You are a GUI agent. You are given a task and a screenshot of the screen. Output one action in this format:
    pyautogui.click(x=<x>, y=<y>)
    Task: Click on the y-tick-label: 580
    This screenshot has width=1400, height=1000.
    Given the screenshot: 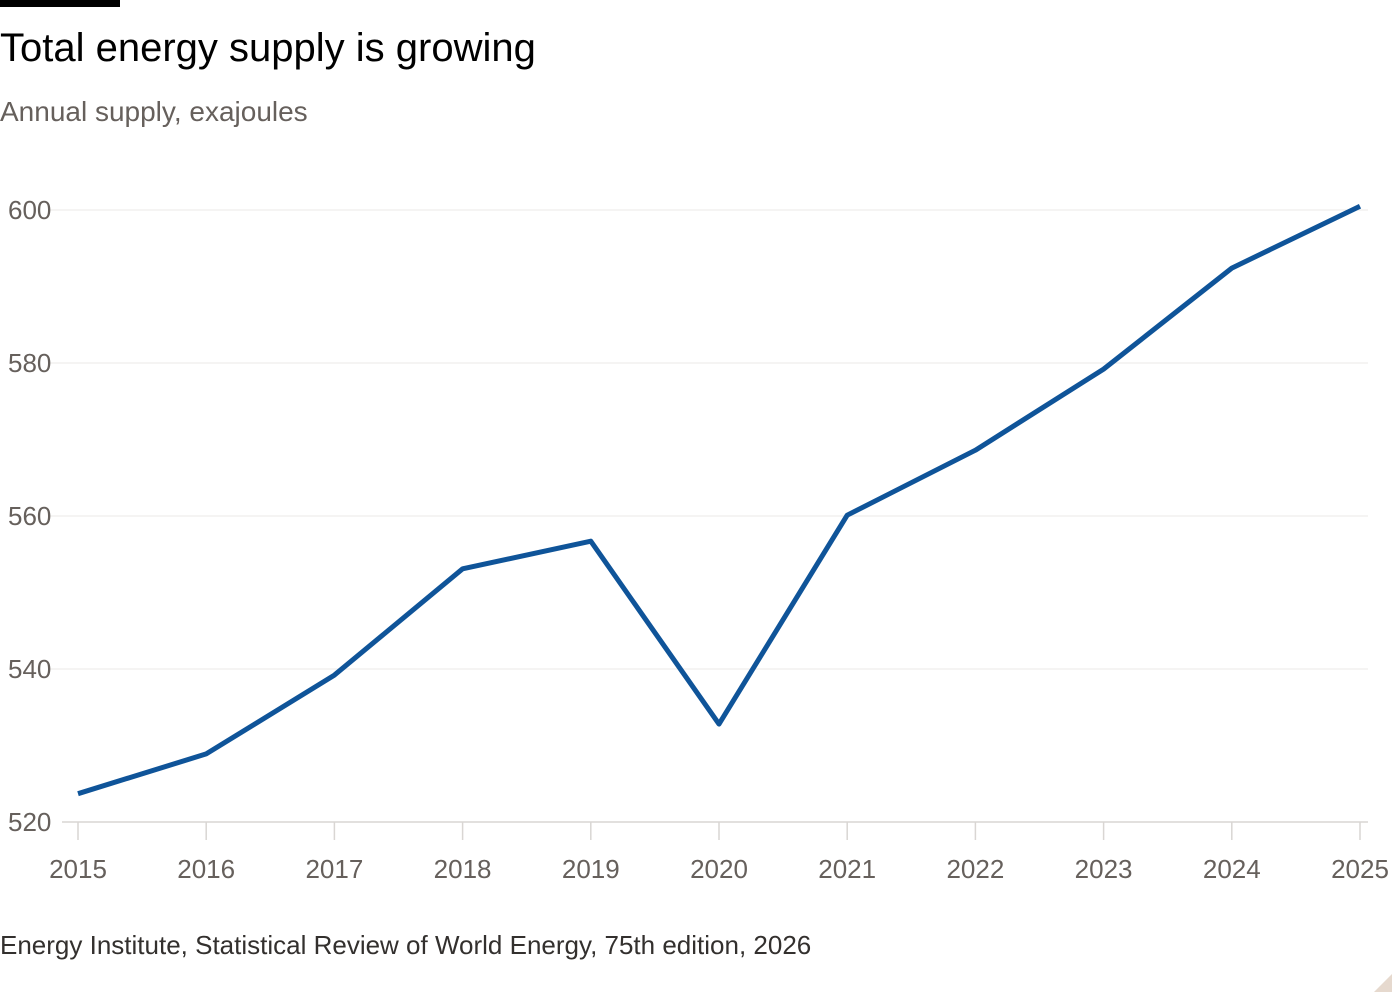 What is the action you would take?
    pyautogui.click(x=29, y=363)
    